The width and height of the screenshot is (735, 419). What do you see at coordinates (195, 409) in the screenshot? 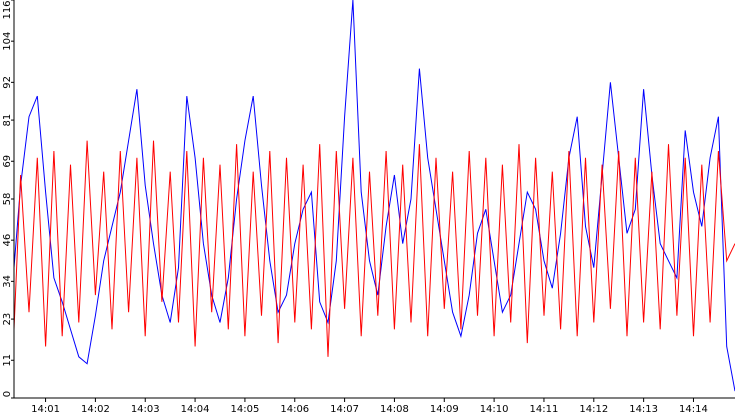
I see `x-tick-label: 14:04` at bounding box center [195, 409].